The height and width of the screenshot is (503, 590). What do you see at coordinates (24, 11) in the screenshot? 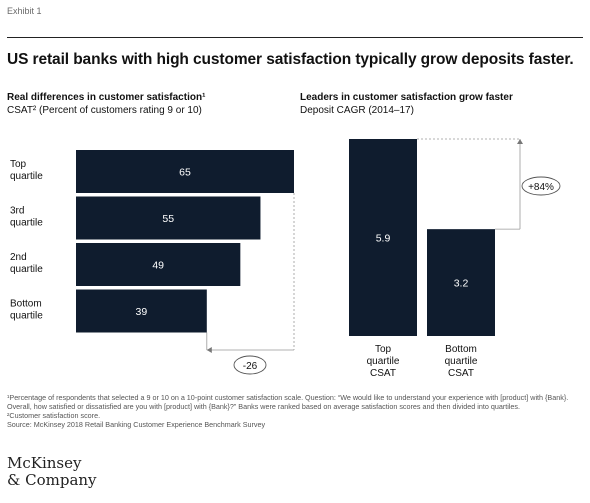
I see `exhibit-label: Exhibit 1` at bounding box center [24, 11].